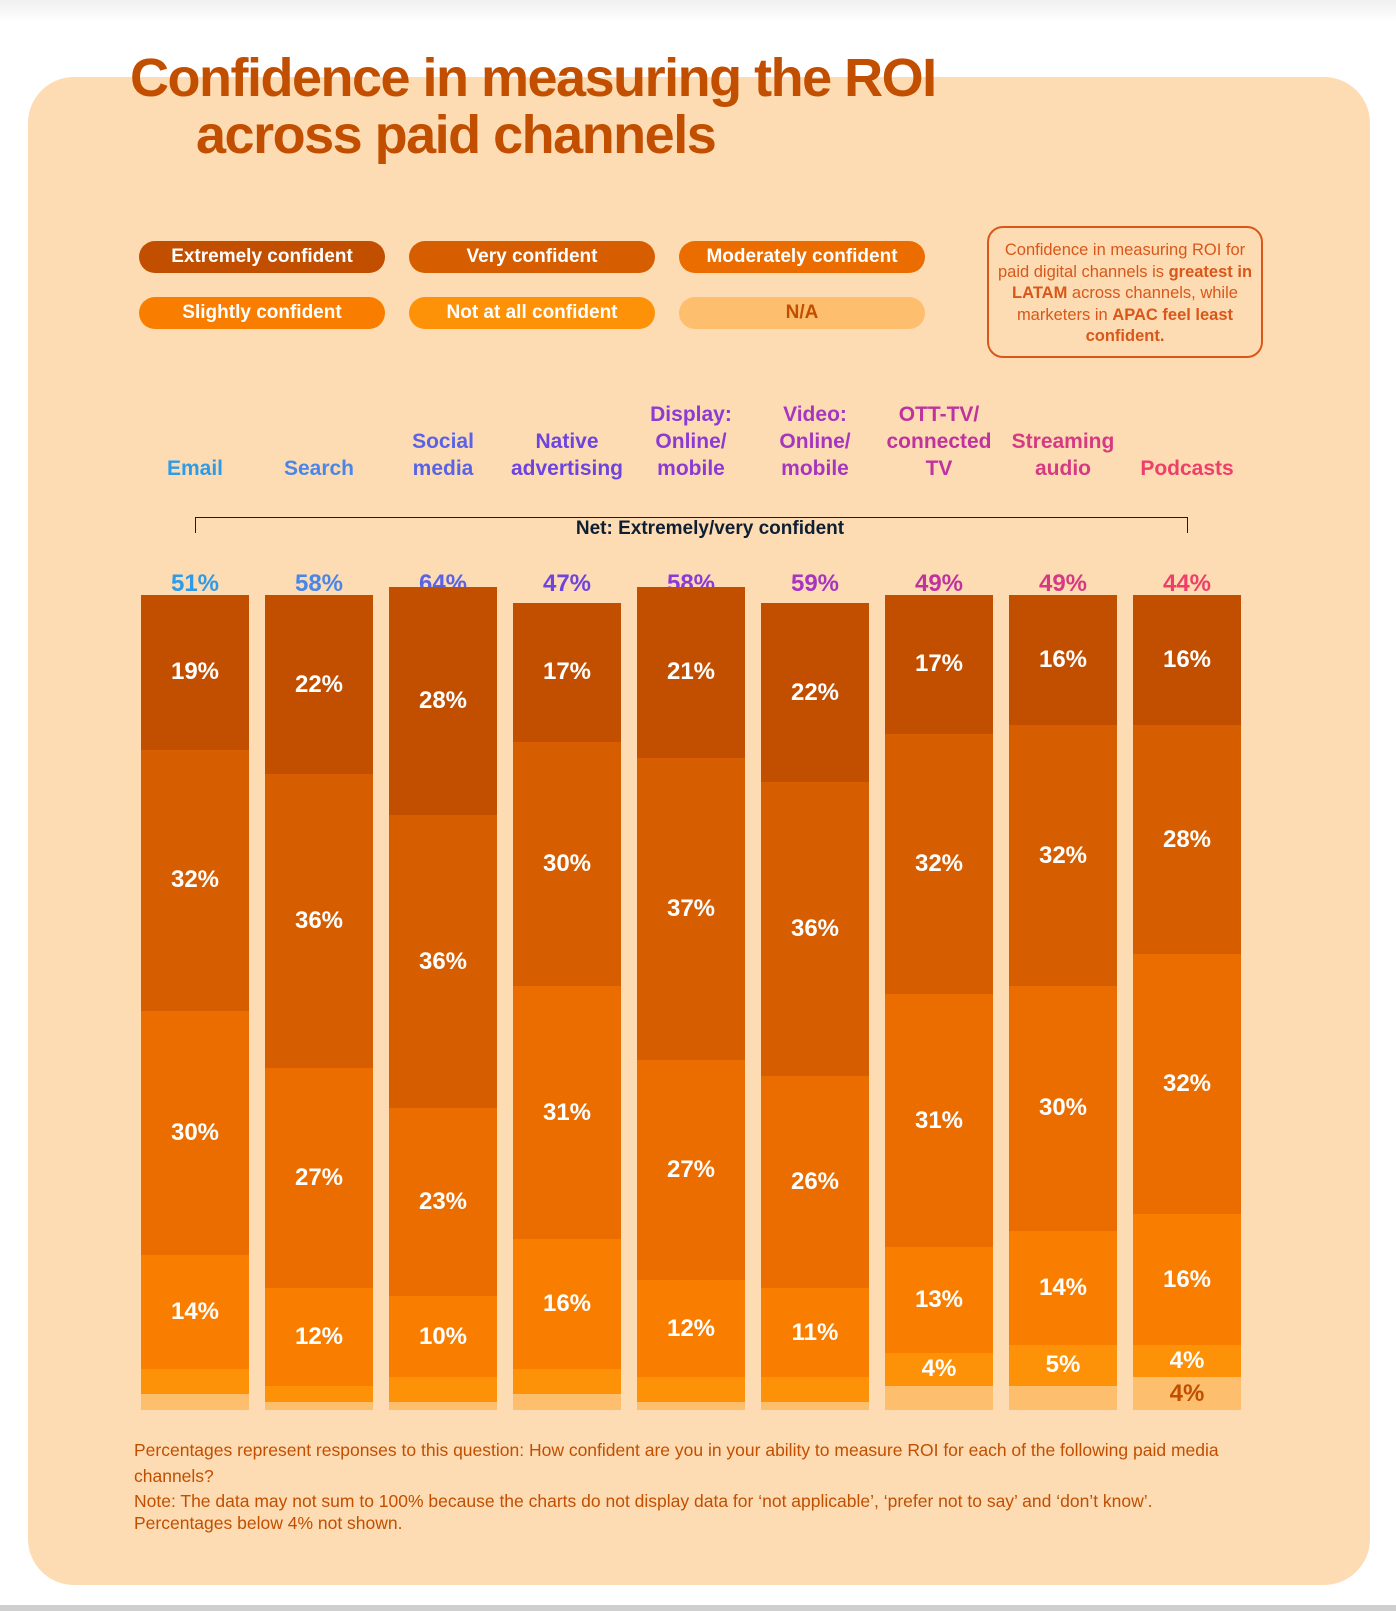  I want to click on bar-segment-podcasts-moderately-confident, so click(1187, 1084).